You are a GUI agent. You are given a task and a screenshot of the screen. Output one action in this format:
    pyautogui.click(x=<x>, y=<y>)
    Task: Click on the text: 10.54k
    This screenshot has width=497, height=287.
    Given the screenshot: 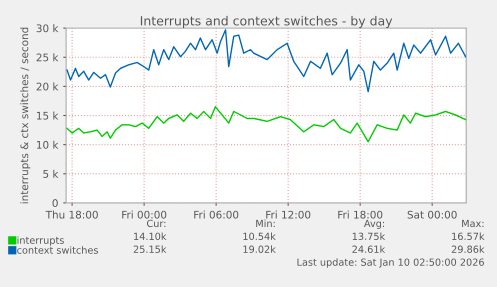 What is the action you would take?
    pyautogui.click(x=259, y=236)
    